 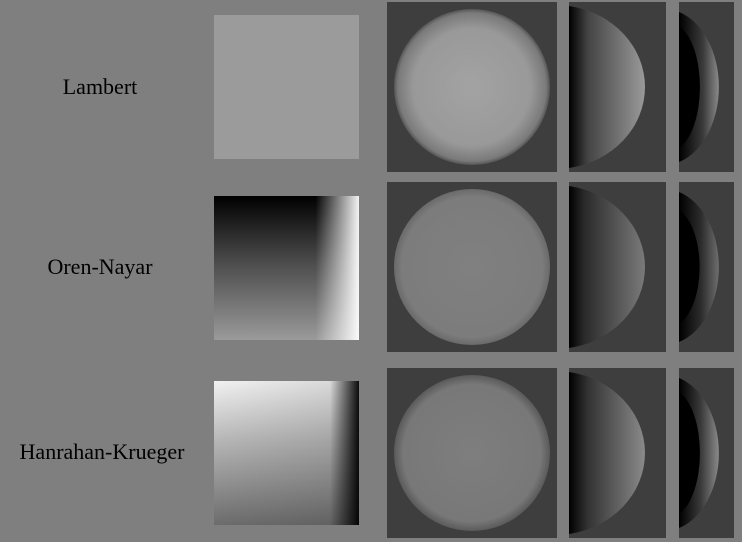 What do you see at coordinates (706, 267) in the screenshot?
I see `sphere-crescent-oren-nayar` at bounding box center [706, 267].